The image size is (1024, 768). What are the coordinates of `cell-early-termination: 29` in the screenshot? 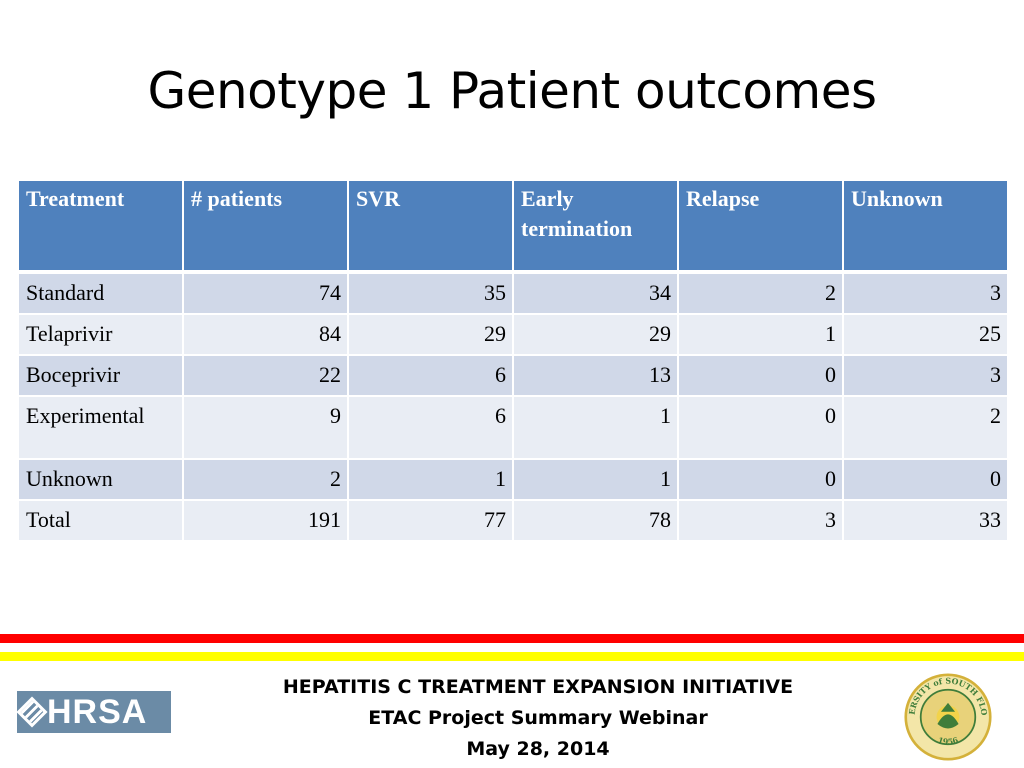 It's located at (595, 334).